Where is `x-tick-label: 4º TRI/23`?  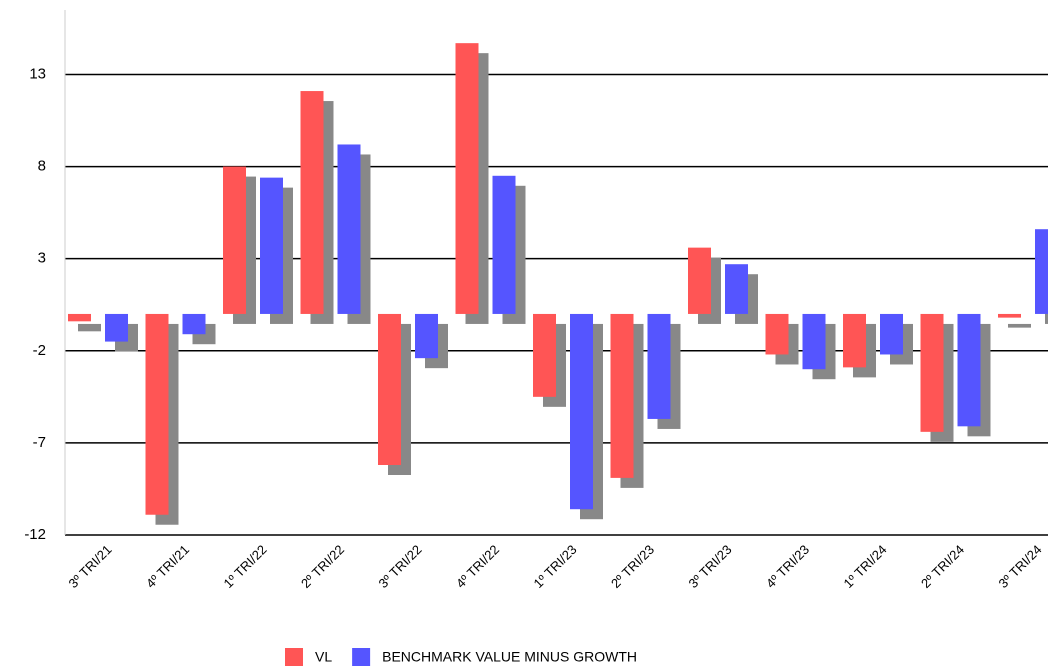 x-tick-label: 4º TRI/23 is located at coordinates (787, 566).